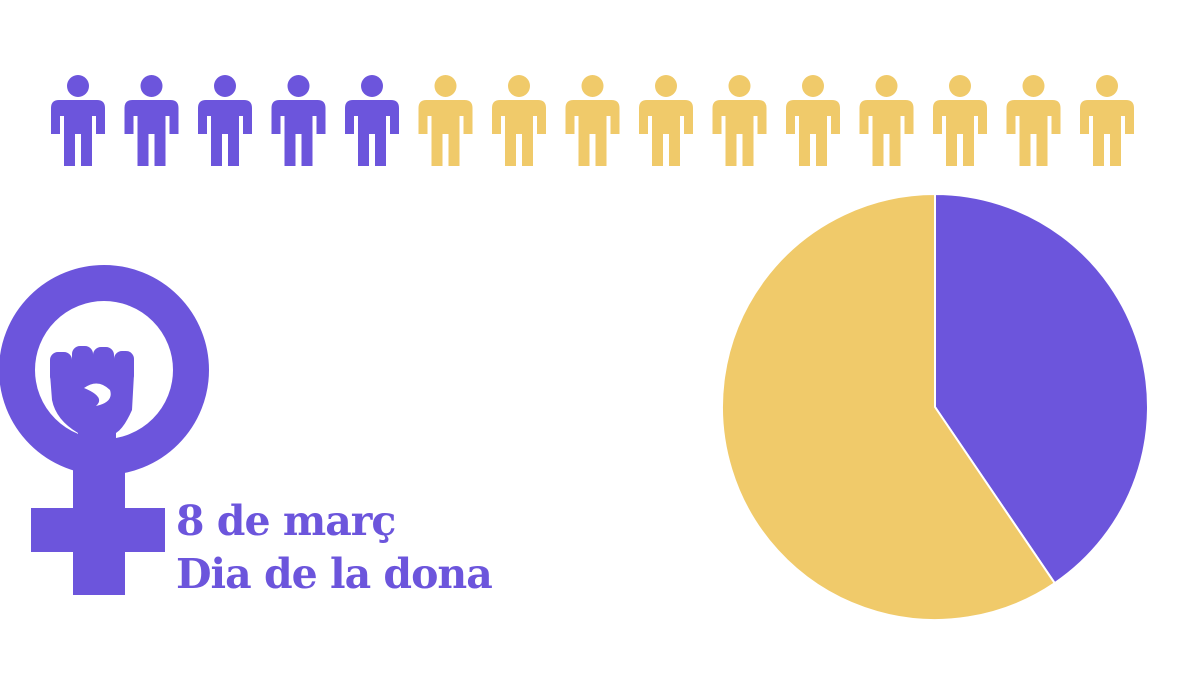 The image size is (1200, 675). I want to click on caption-title: Dia de la dona, so click(334, 574).